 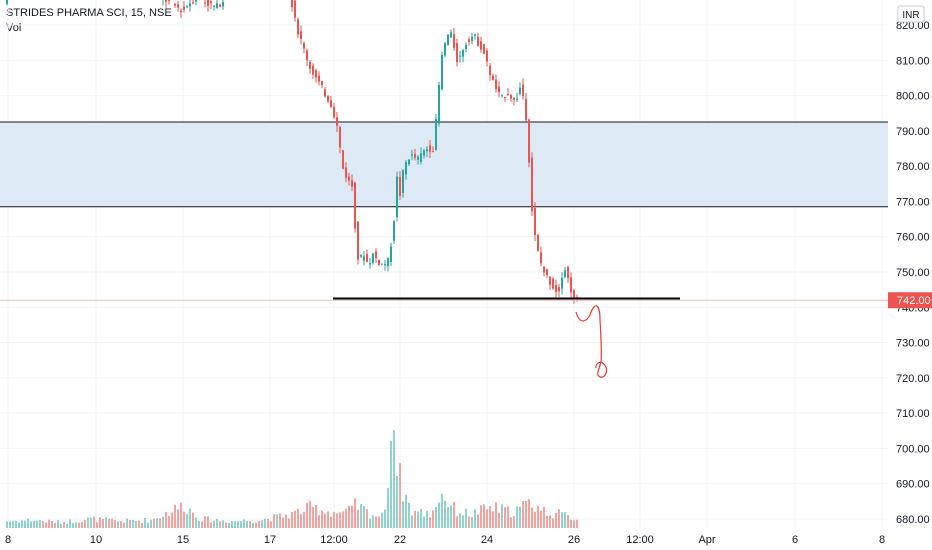 I want to click on y-tick-label: 800.00, so click(x=913, y=97).